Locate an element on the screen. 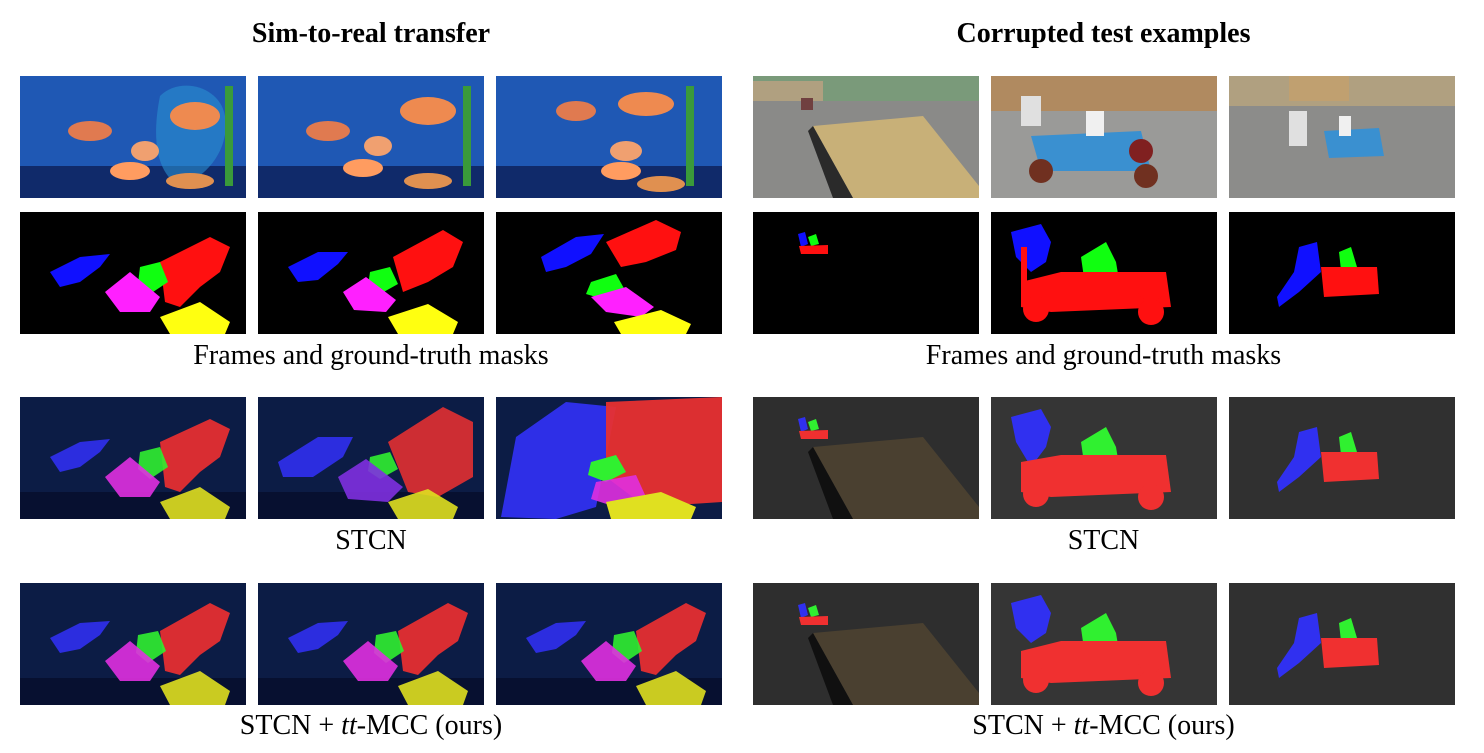 This screenshot has width=1484, height=753. left-frames-caption: Frames and ground-truth masks is located at coordinates (371, 355).